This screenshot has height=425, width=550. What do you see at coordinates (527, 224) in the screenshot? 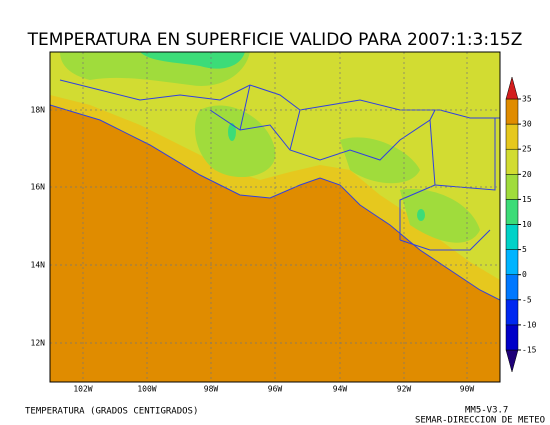
I see `colorbar-tick-label: 10` at bounding box center [527, 224].